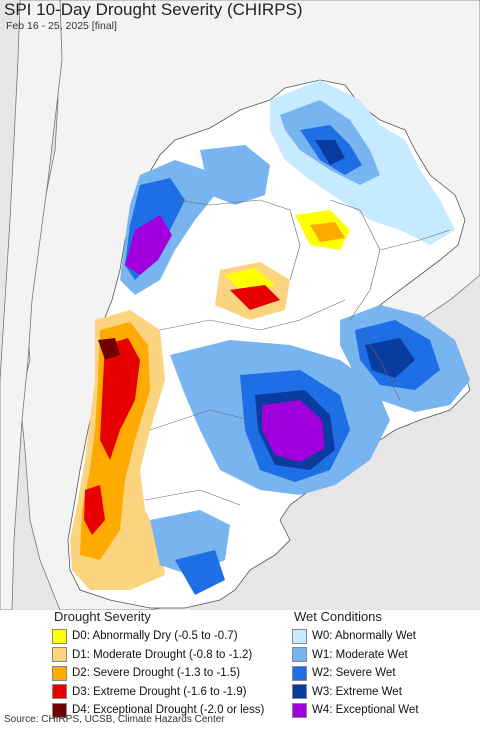 This screenshot has width=480, height=730. What do you see at coordinates (155, 636) in the screenshot?
I see `legend-label-d0: D0: Abnormally Dry (-0.5 to -0.7)` at bounding box center [155, 636].